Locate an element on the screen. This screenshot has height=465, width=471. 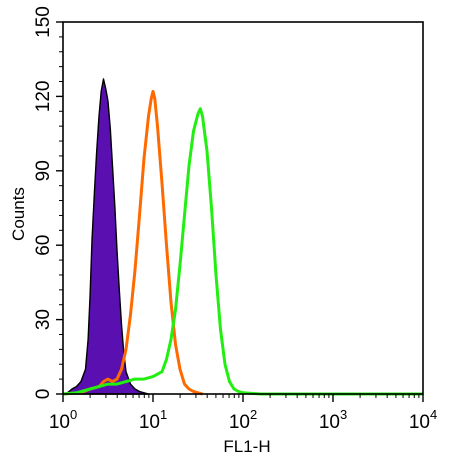
x-tick-label: 10² is located at coordinates (243, 420).